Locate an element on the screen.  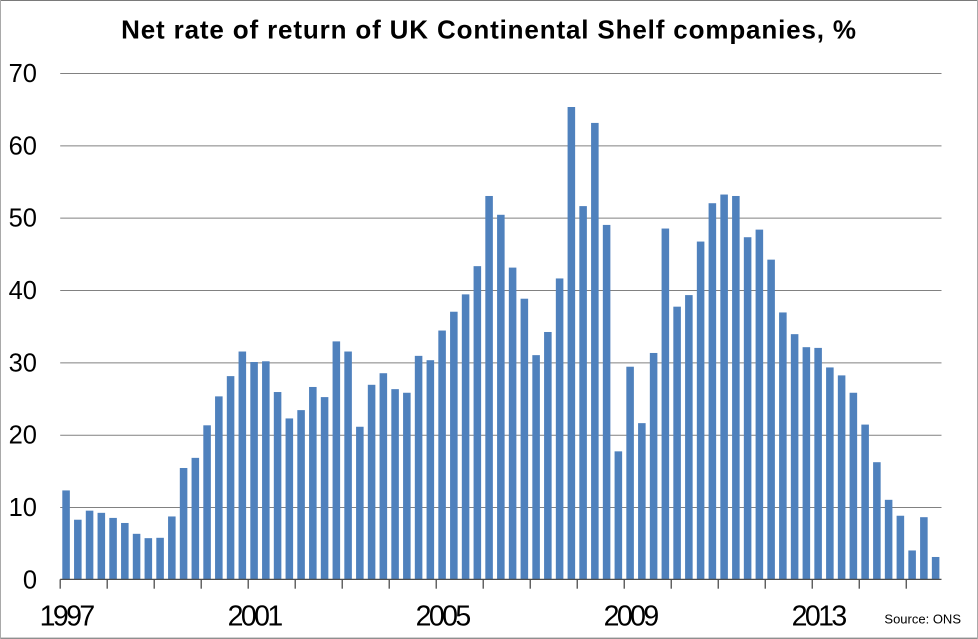
svg-text: 0 is located at coordinates (30, 580).